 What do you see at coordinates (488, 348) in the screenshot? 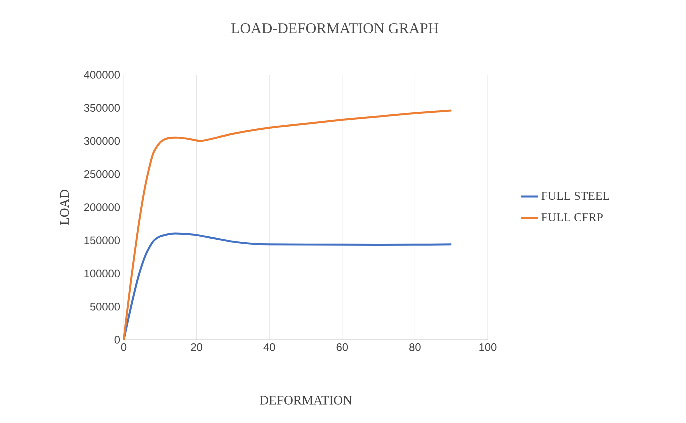
I see `x-tick-label: 100` at bounding box center [488, 348].